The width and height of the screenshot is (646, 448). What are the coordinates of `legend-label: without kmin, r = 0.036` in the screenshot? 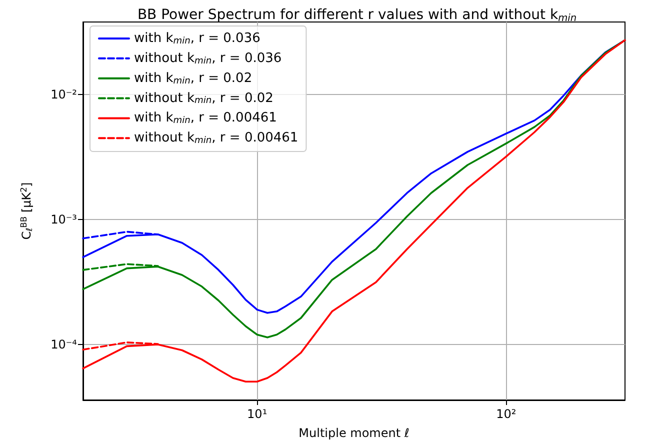 It's located at (208, 58).